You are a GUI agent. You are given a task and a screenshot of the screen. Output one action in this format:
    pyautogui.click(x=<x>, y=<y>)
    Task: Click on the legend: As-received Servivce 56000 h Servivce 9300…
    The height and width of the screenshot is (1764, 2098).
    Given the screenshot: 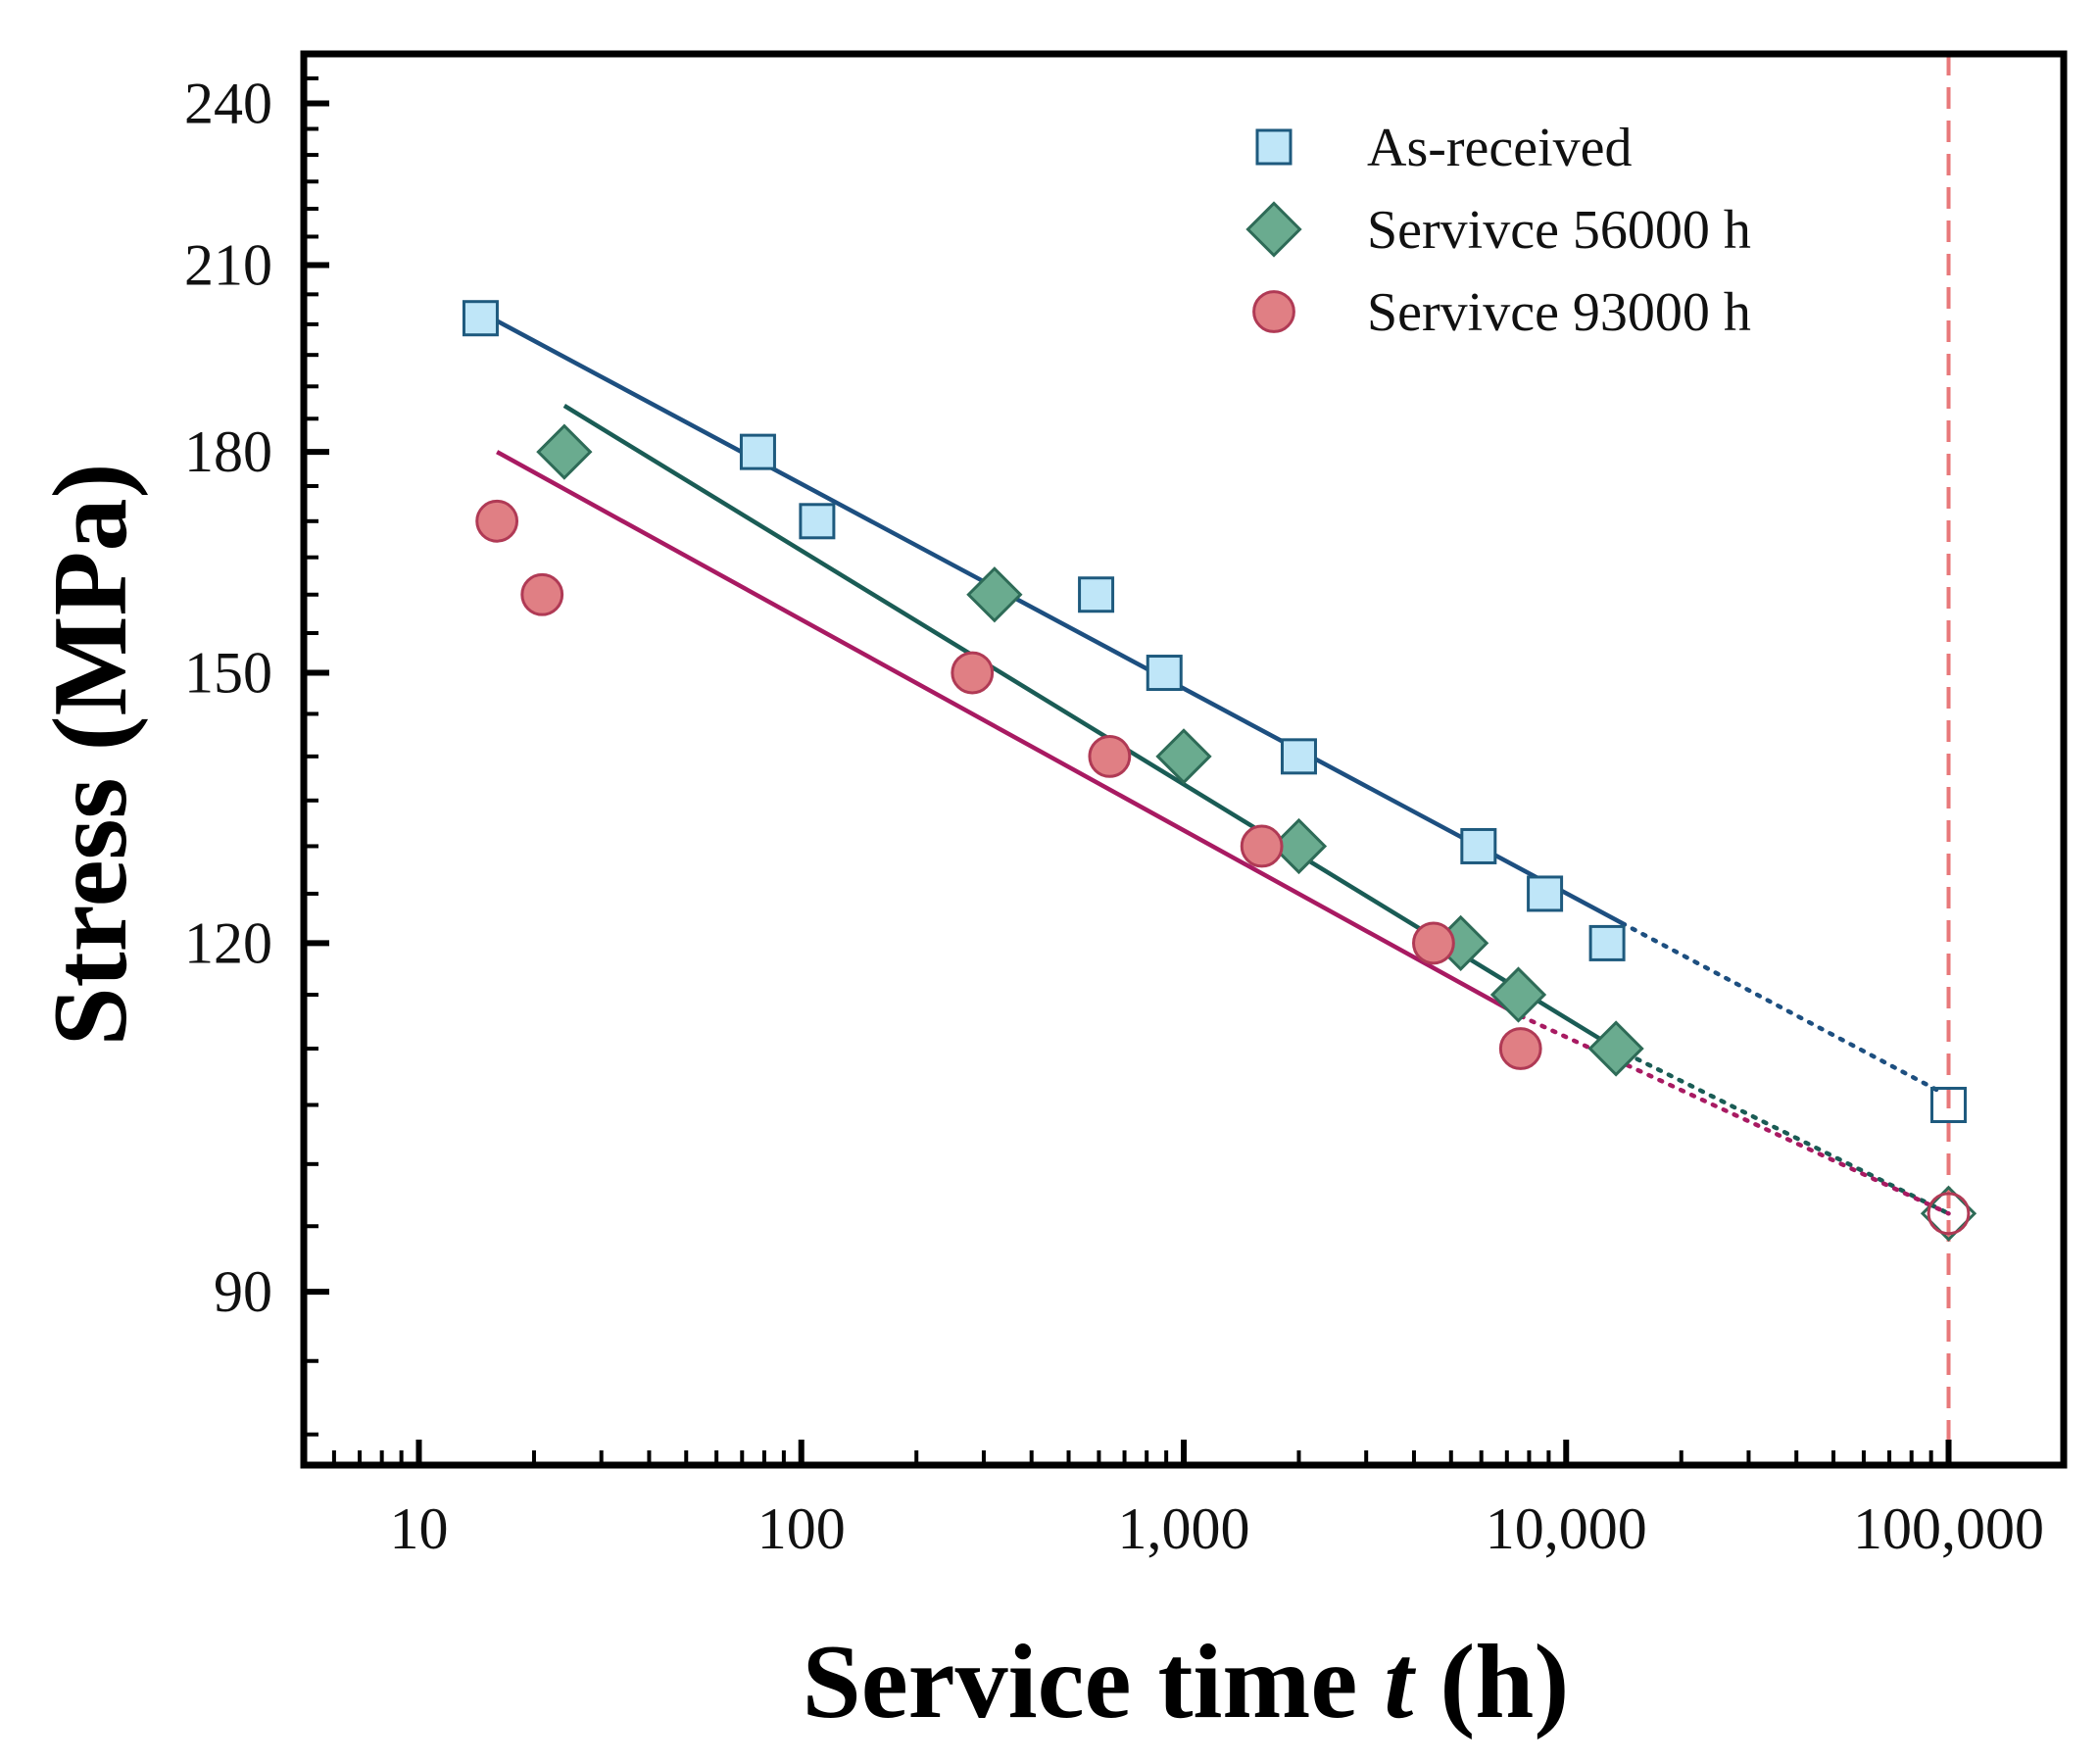 What is the action you would take?
    pyautogui.click(x=1498, y=230)
    